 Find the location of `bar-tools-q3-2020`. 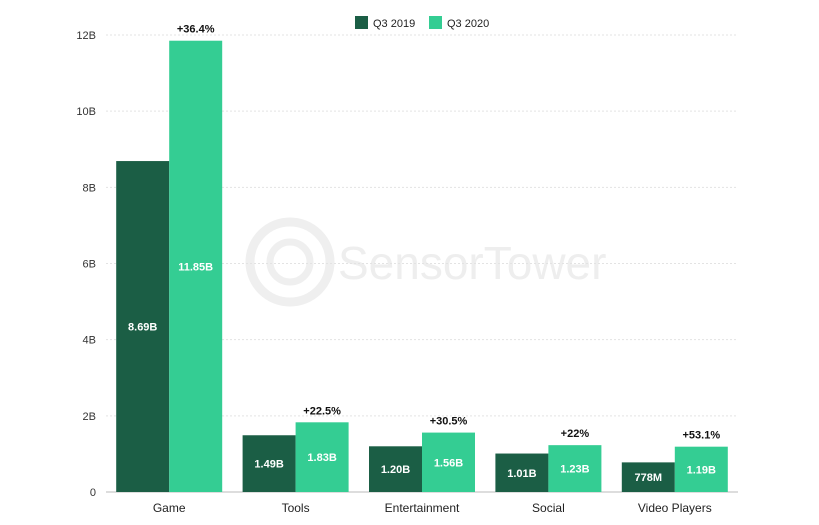

bar-tools-q3-2020 is located at coordinates (322, 457).